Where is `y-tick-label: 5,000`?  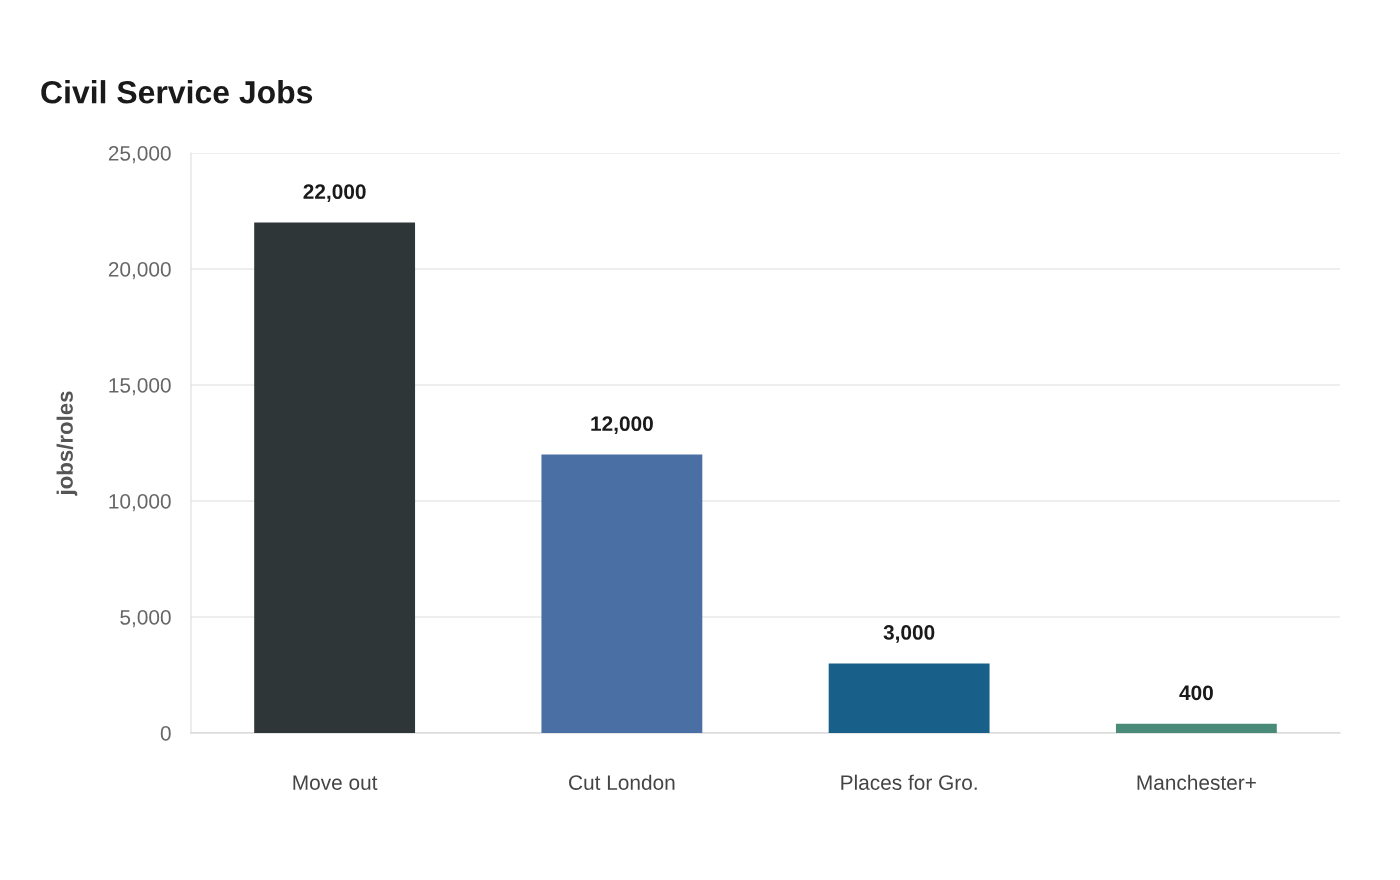 y-tick-label: 5,000 is located at coordinates (145, 619).